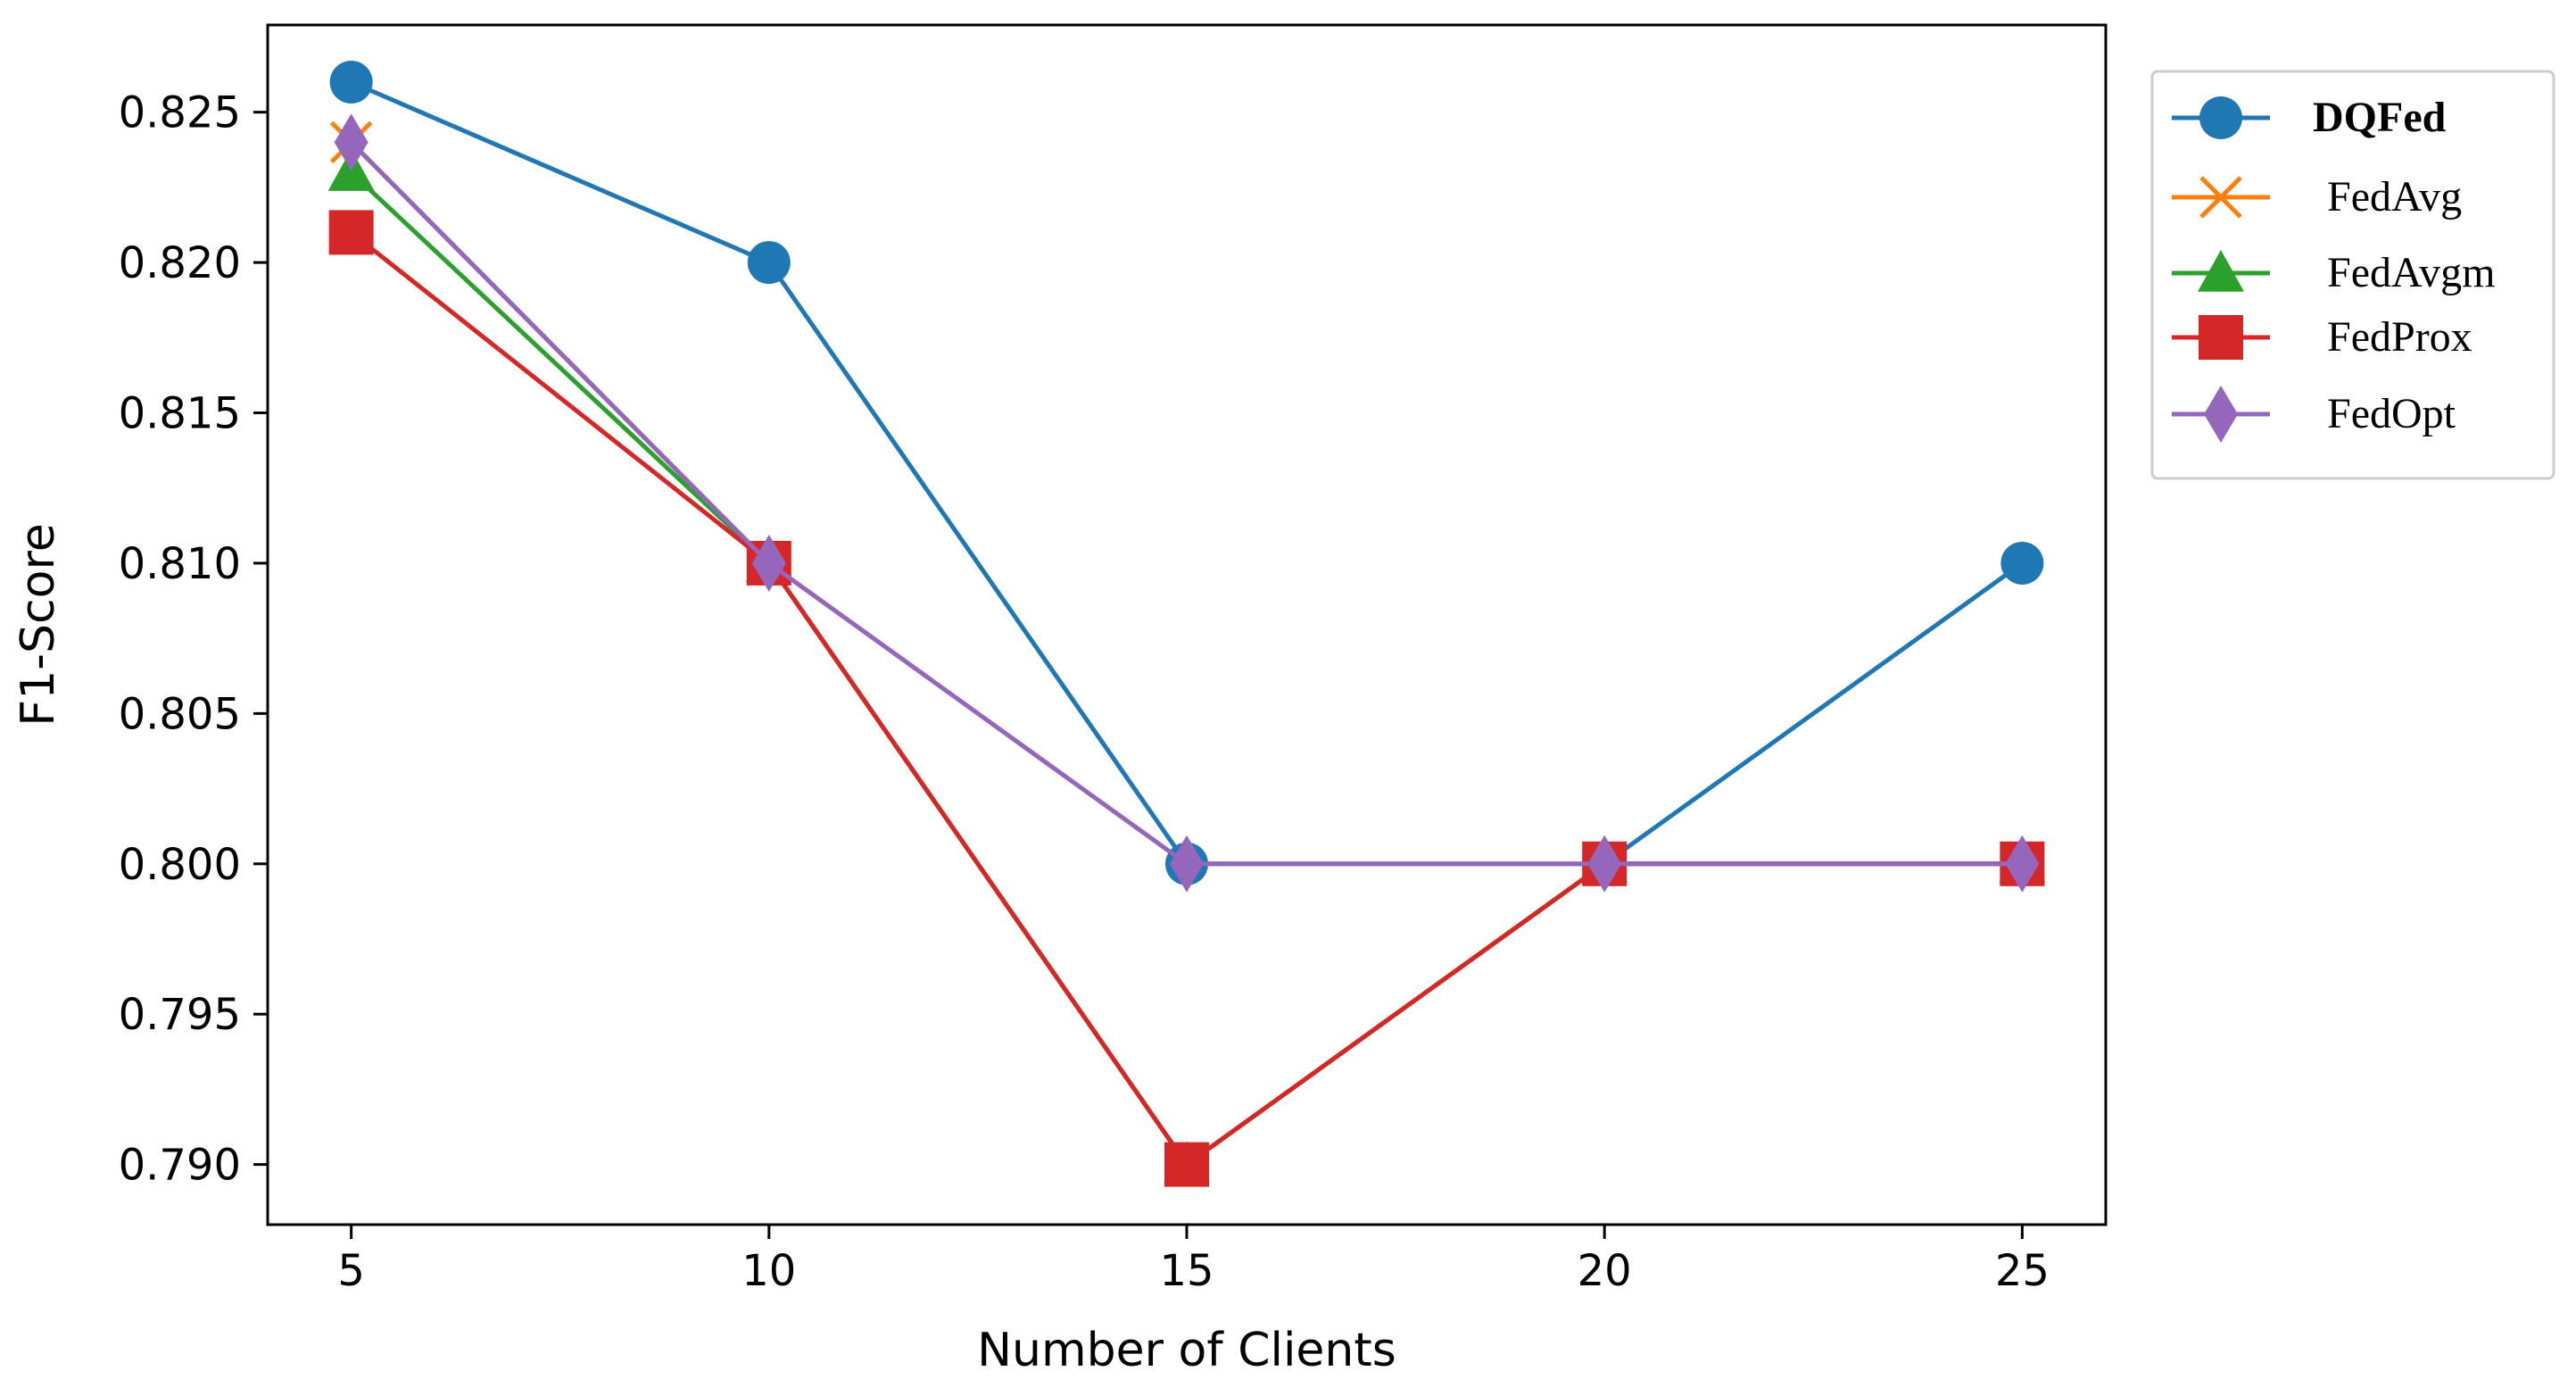  I want to click on legend-box, so click(2352, 275).